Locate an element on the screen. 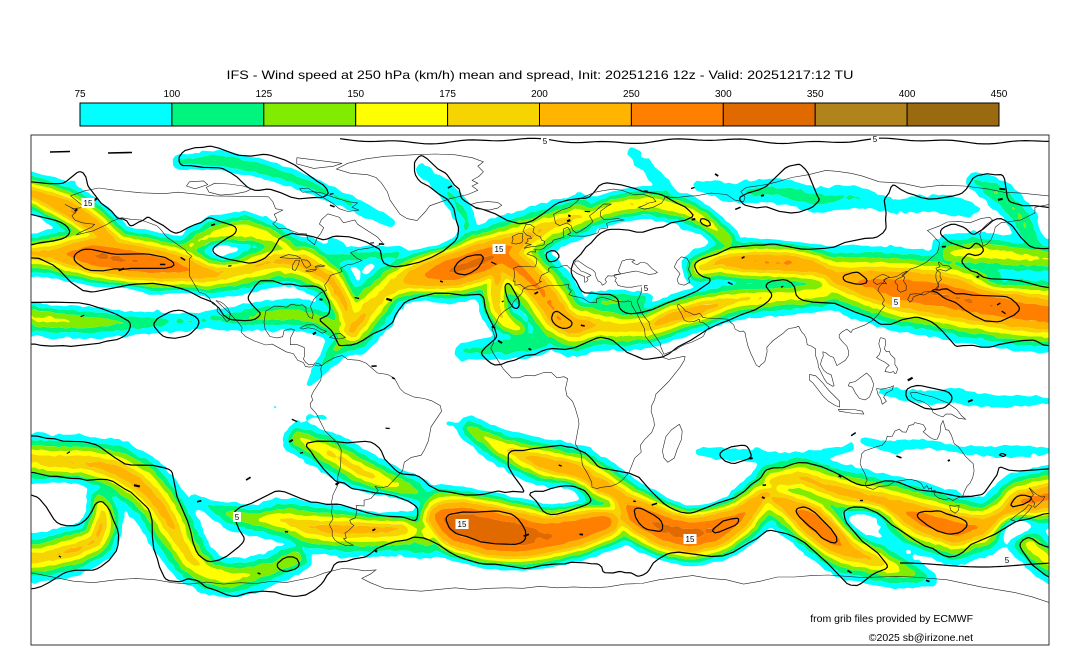 The height and width of the screenshot is (658, 1080). svg-text: ©2025 sb@irizone.net is located at coordinates (921, 638).